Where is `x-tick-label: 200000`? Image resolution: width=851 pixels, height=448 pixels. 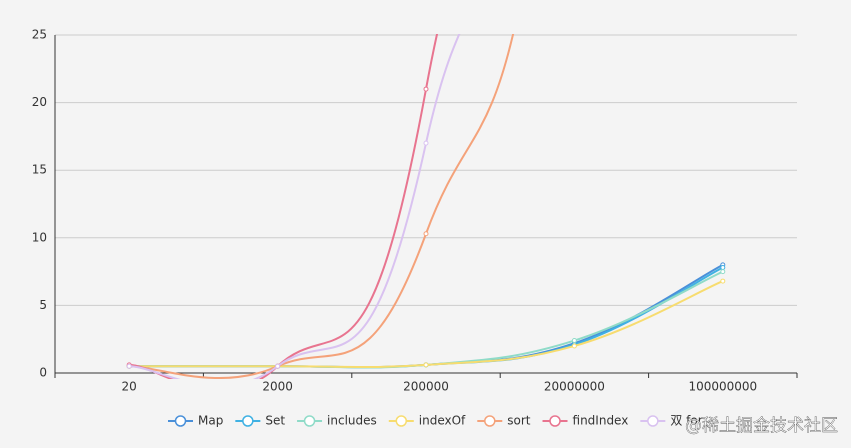 x-tick-label: 200000 is located at coordinates (426, 387).